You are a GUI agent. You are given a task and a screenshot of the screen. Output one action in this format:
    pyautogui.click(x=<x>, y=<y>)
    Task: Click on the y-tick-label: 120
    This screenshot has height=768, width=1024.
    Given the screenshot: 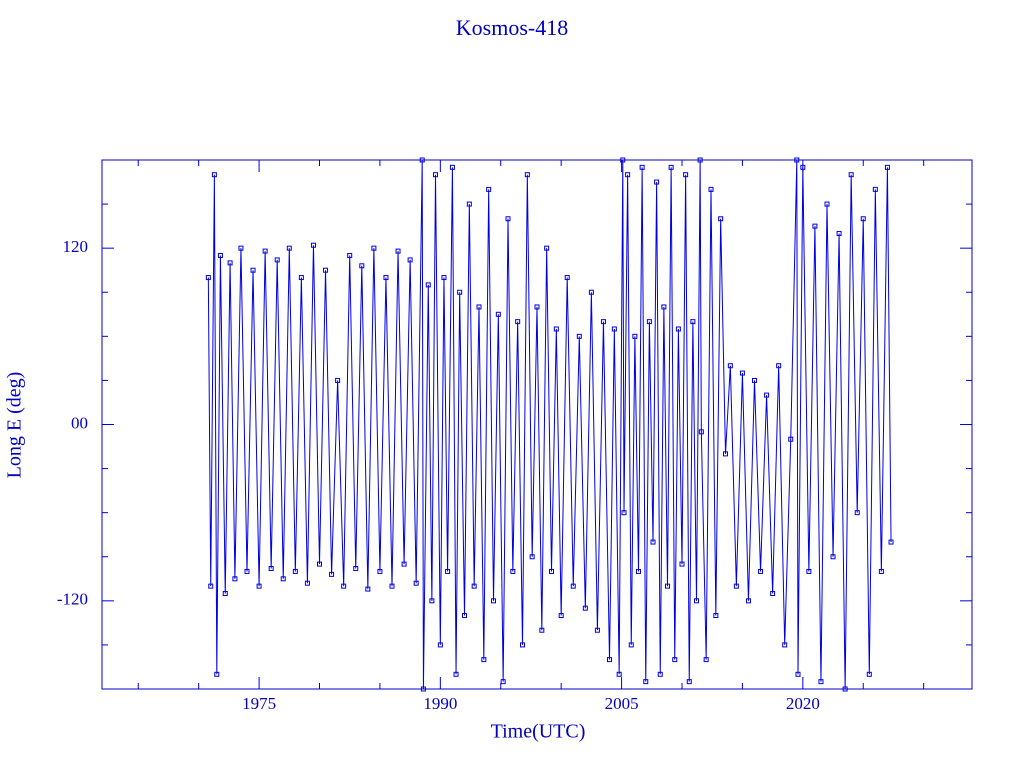 What is the action you would take?
    pyautogui.click(x=76, y=246)
    